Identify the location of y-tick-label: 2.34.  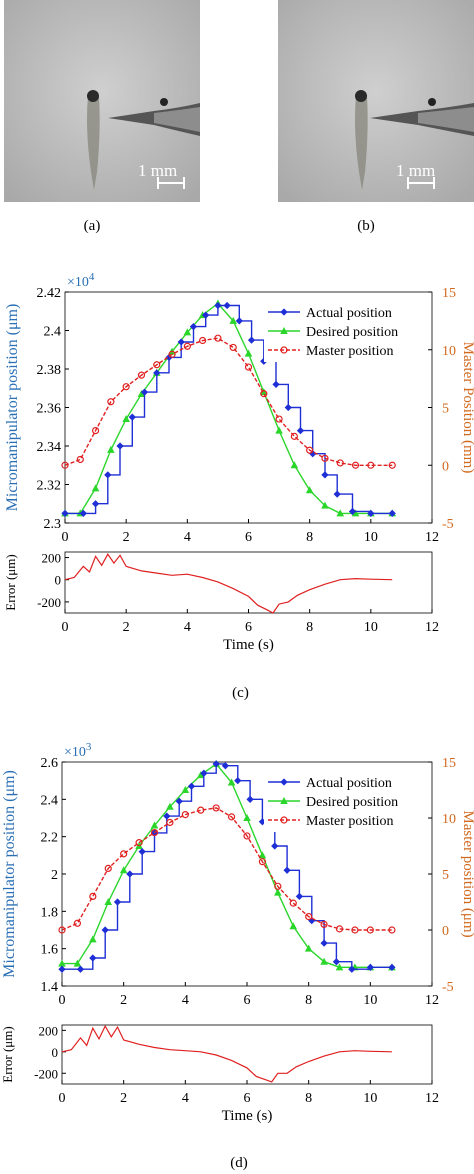
(49, 447).